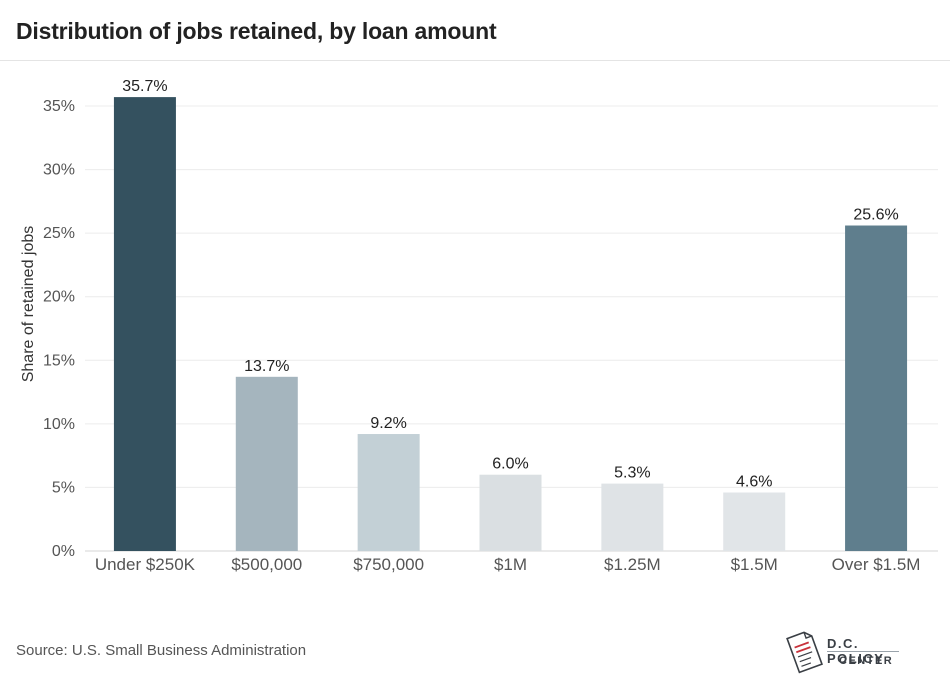 The width and height of the screenshot is (950, 700). I want to click on logo-text-line1: D.C. POLICY, so click(856, 651).